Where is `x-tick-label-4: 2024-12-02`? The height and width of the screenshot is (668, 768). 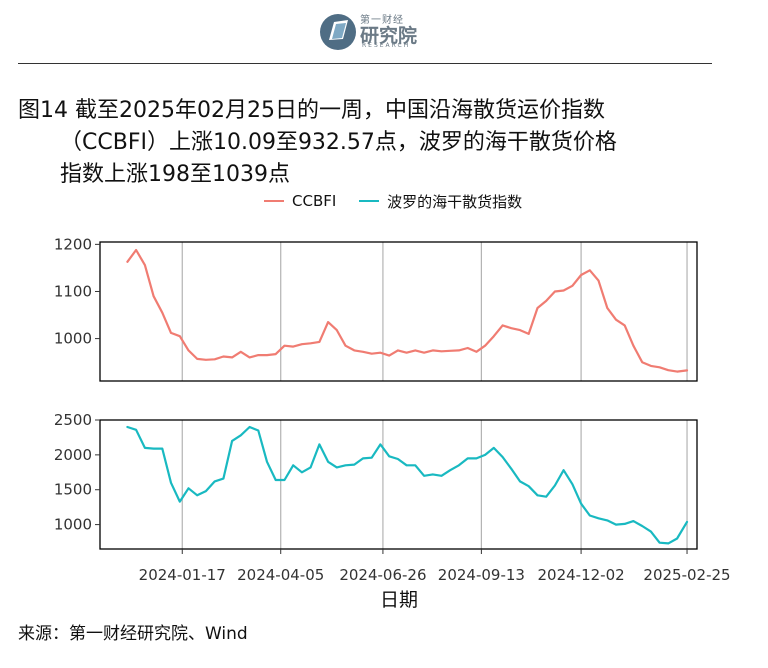 x-tick-label-4: 2024-12-02 is located at coordinates (580, 575).